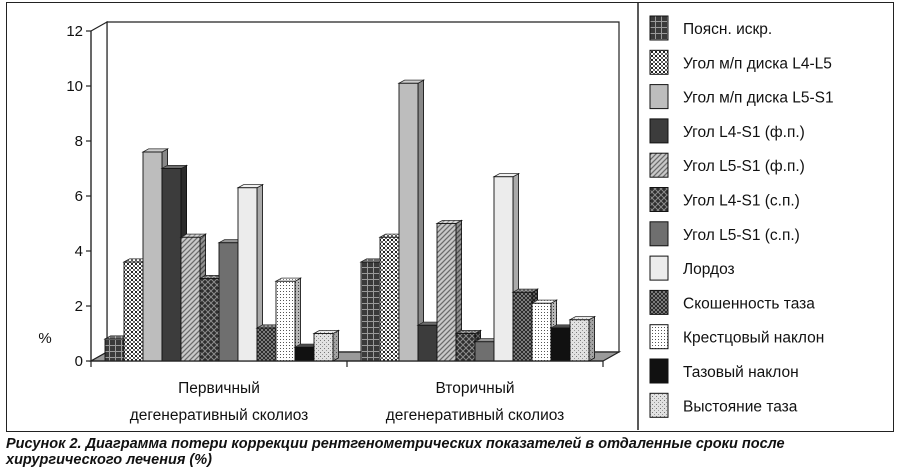 The image size is (899, 472). I want to click on y-tick-label: 2, so click(79, 306).